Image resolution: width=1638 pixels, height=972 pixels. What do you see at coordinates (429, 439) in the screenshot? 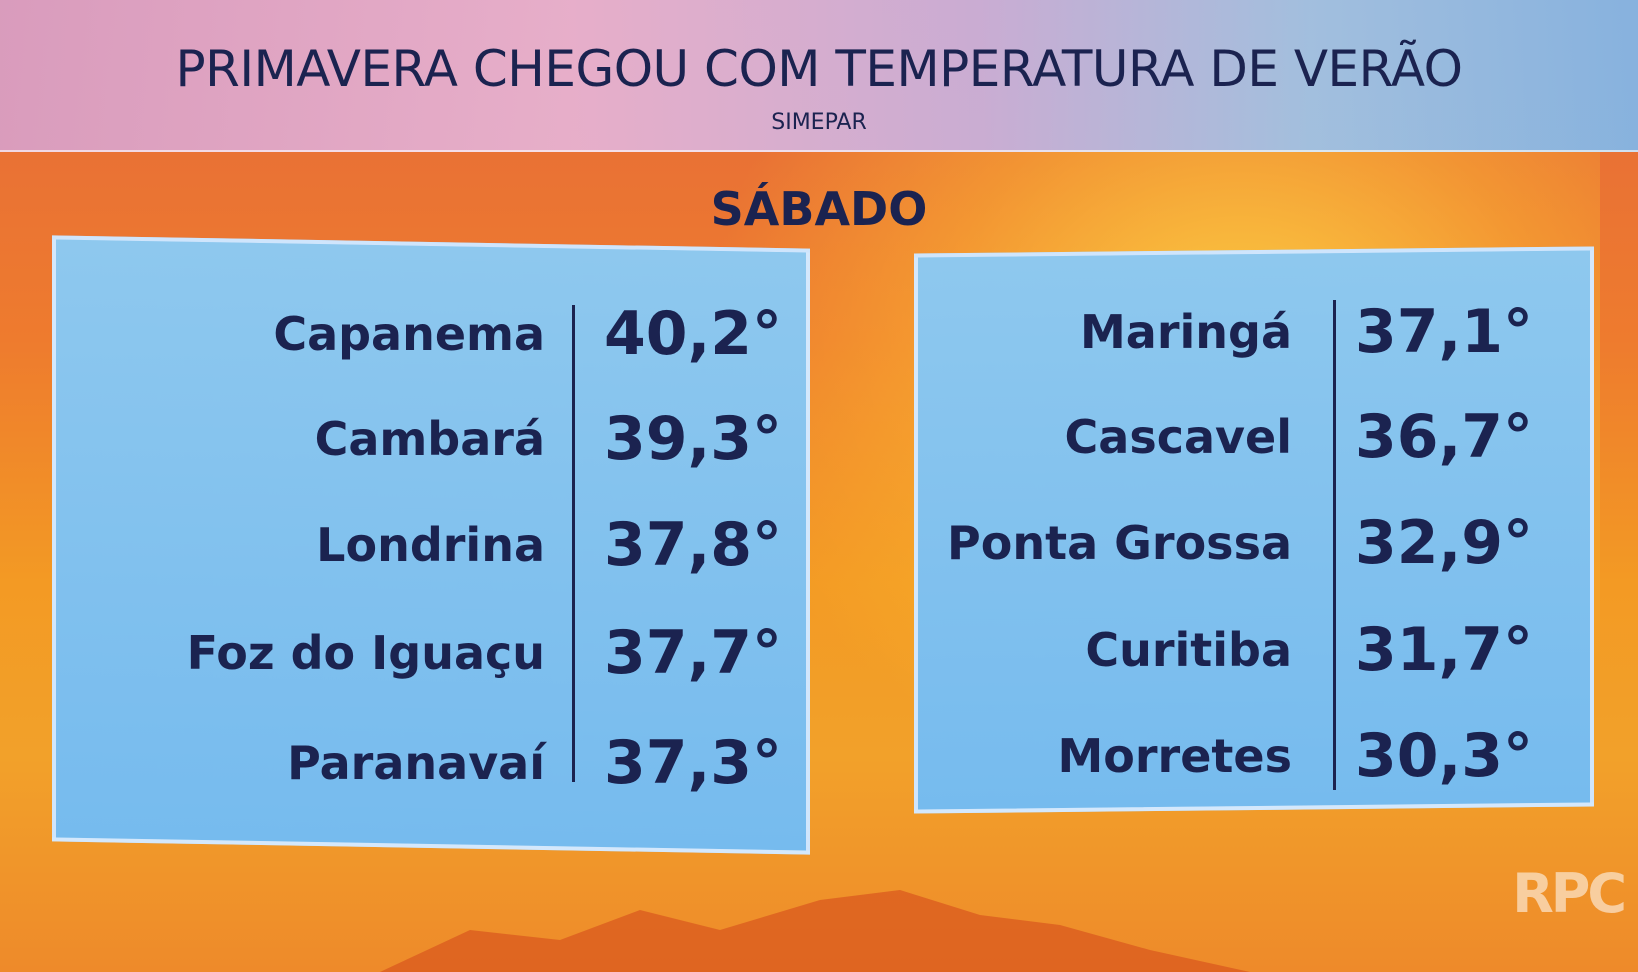
I see `city-name: Cambará` at bounding box center [429, 439].